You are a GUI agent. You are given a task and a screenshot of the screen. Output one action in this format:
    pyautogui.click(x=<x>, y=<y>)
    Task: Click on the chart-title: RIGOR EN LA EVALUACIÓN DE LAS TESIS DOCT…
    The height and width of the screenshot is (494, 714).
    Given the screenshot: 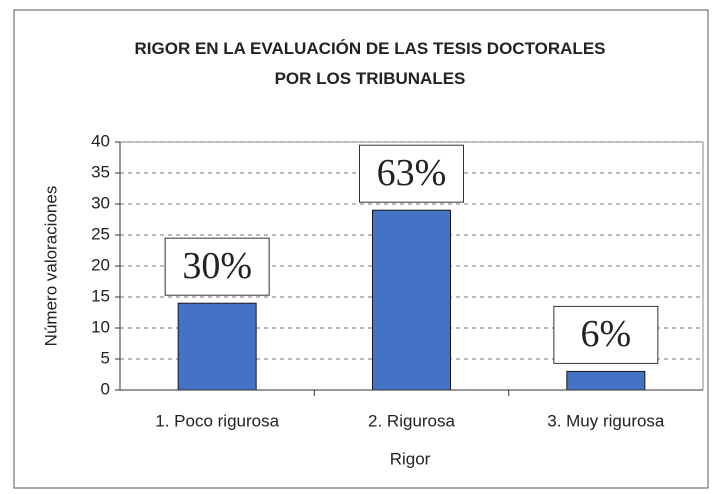 What is the action you would take?
    pyautogui.click(x=370, y=63)
    